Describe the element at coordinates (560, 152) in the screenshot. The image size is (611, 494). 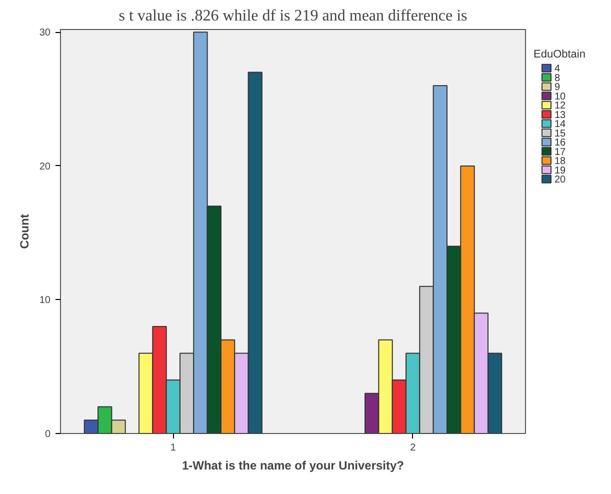
I see `legend-label: 17` at that location.